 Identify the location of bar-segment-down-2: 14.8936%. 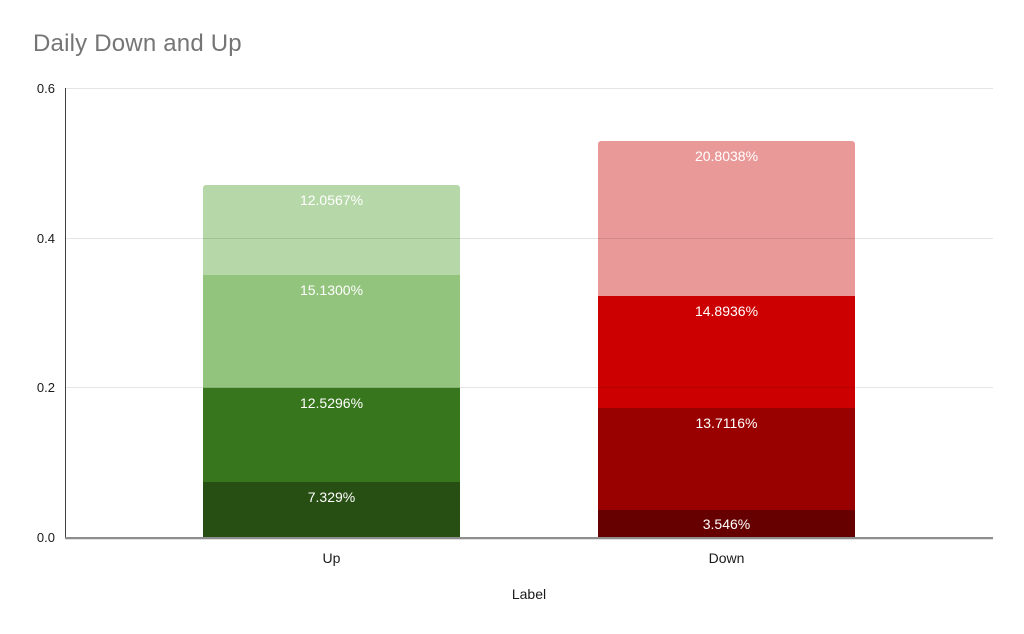
(726, 352).